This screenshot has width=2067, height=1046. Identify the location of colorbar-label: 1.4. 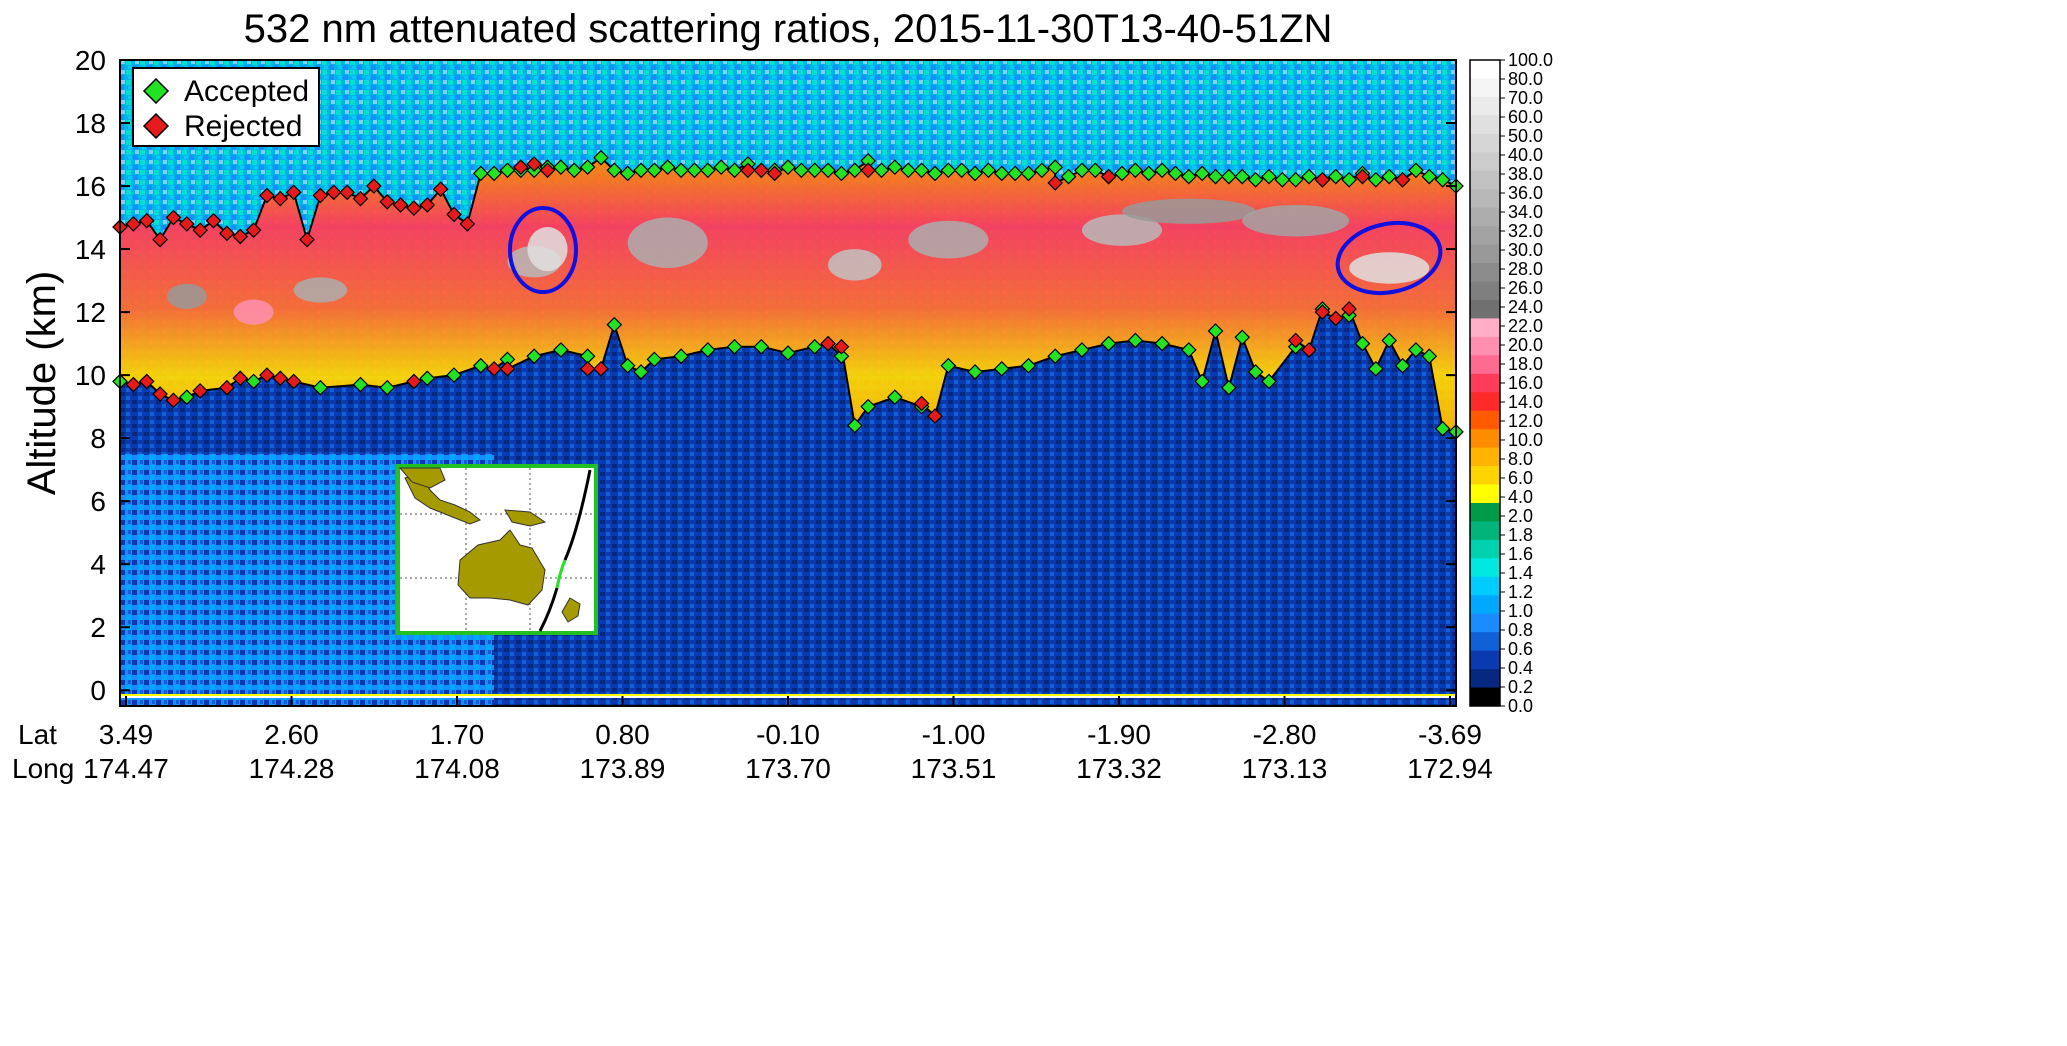
(1520, 573).